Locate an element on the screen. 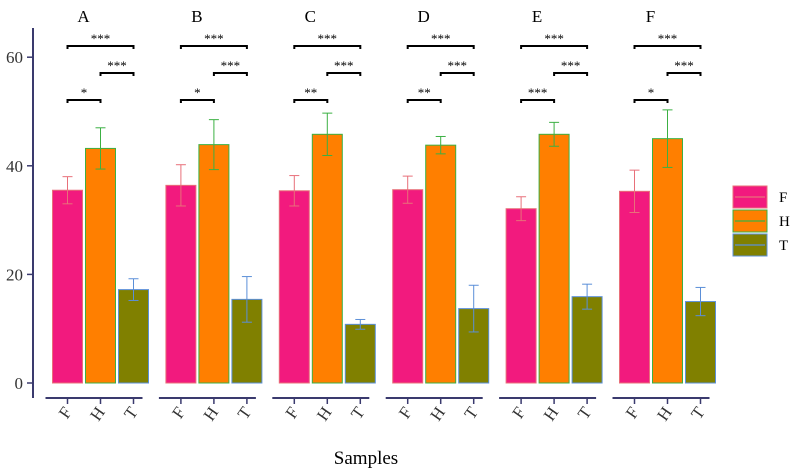 This screenshot has height=469, width=797. bar-C-F is located at coordinates (294, 287).